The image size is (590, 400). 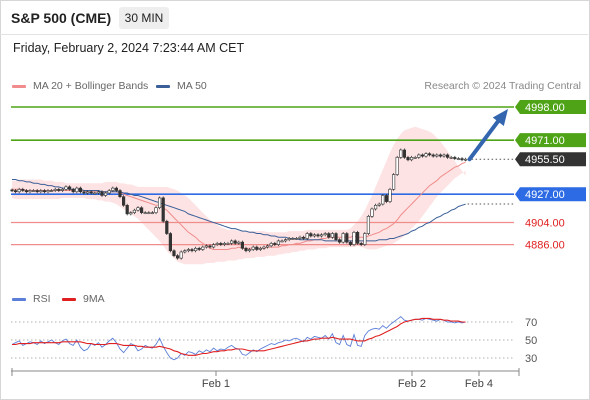 I want to click on interval-badge: 30 MIN, so click(x=144, y=18).